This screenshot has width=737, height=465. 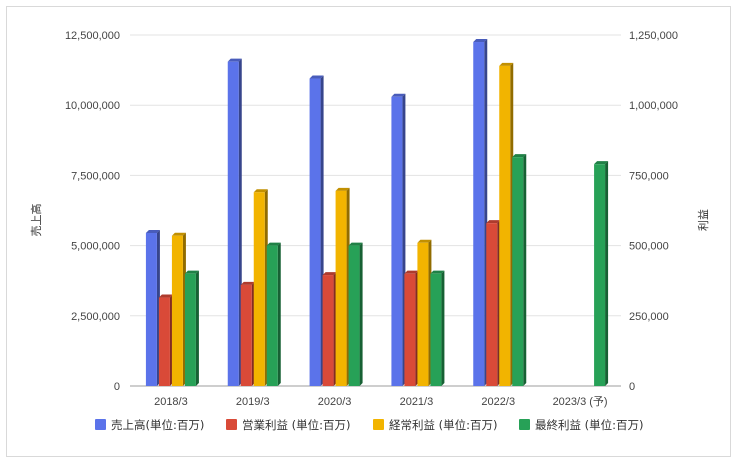 I want to click on right-tick-label: 1,250,000, so click(x=653, y=36).